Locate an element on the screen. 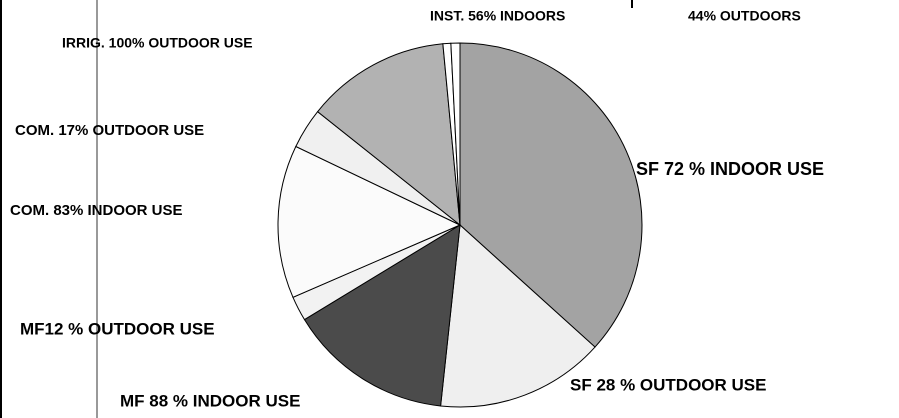 The height and width of the screenshot is (418, 899). slice-label: SF 72 % INDOOR USE is located at coordinates (730, 169).